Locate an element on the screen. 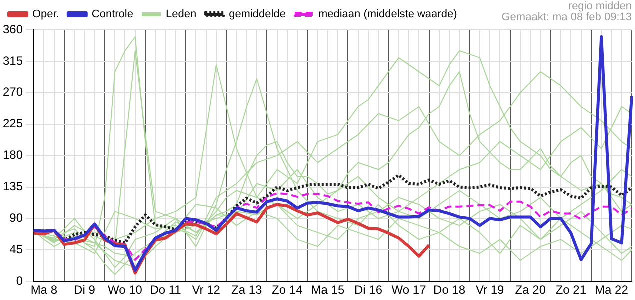 This screenshot has width=635, height=300. x-tick-label: Zo 14 is located at coordinates (288, 290).